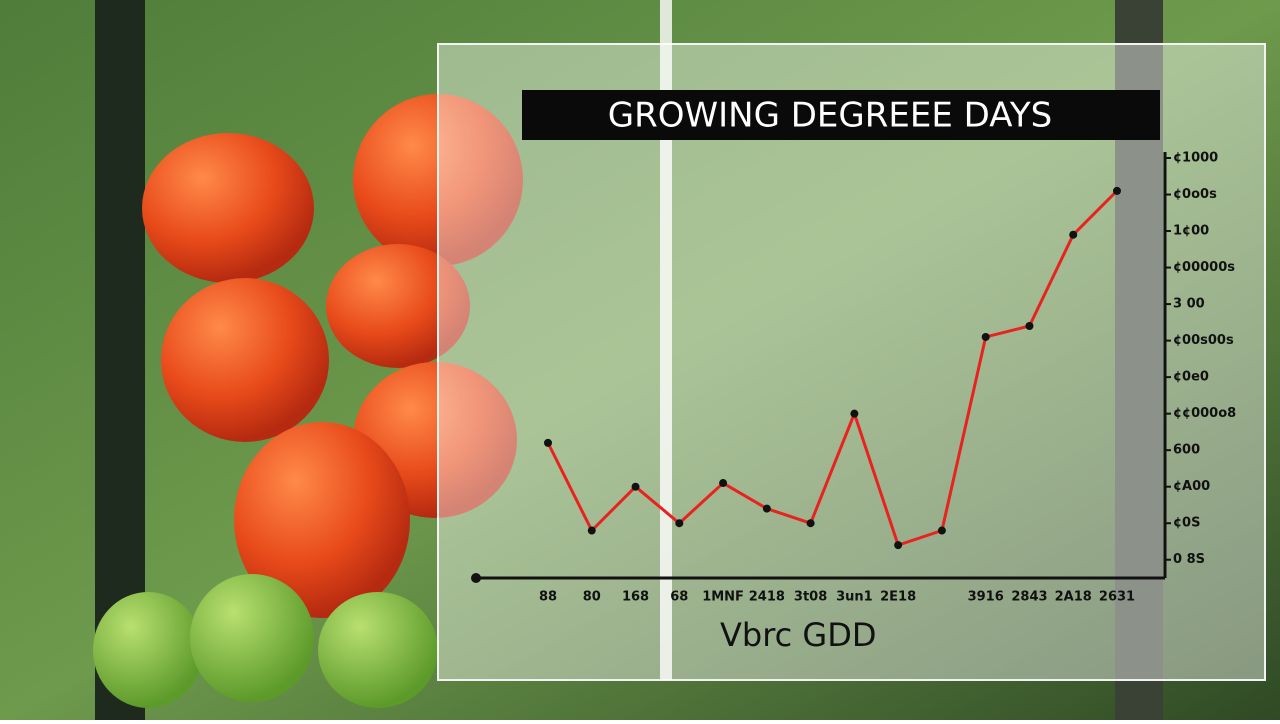  I want to click on x-tick-label: 88, so click(548, 597).